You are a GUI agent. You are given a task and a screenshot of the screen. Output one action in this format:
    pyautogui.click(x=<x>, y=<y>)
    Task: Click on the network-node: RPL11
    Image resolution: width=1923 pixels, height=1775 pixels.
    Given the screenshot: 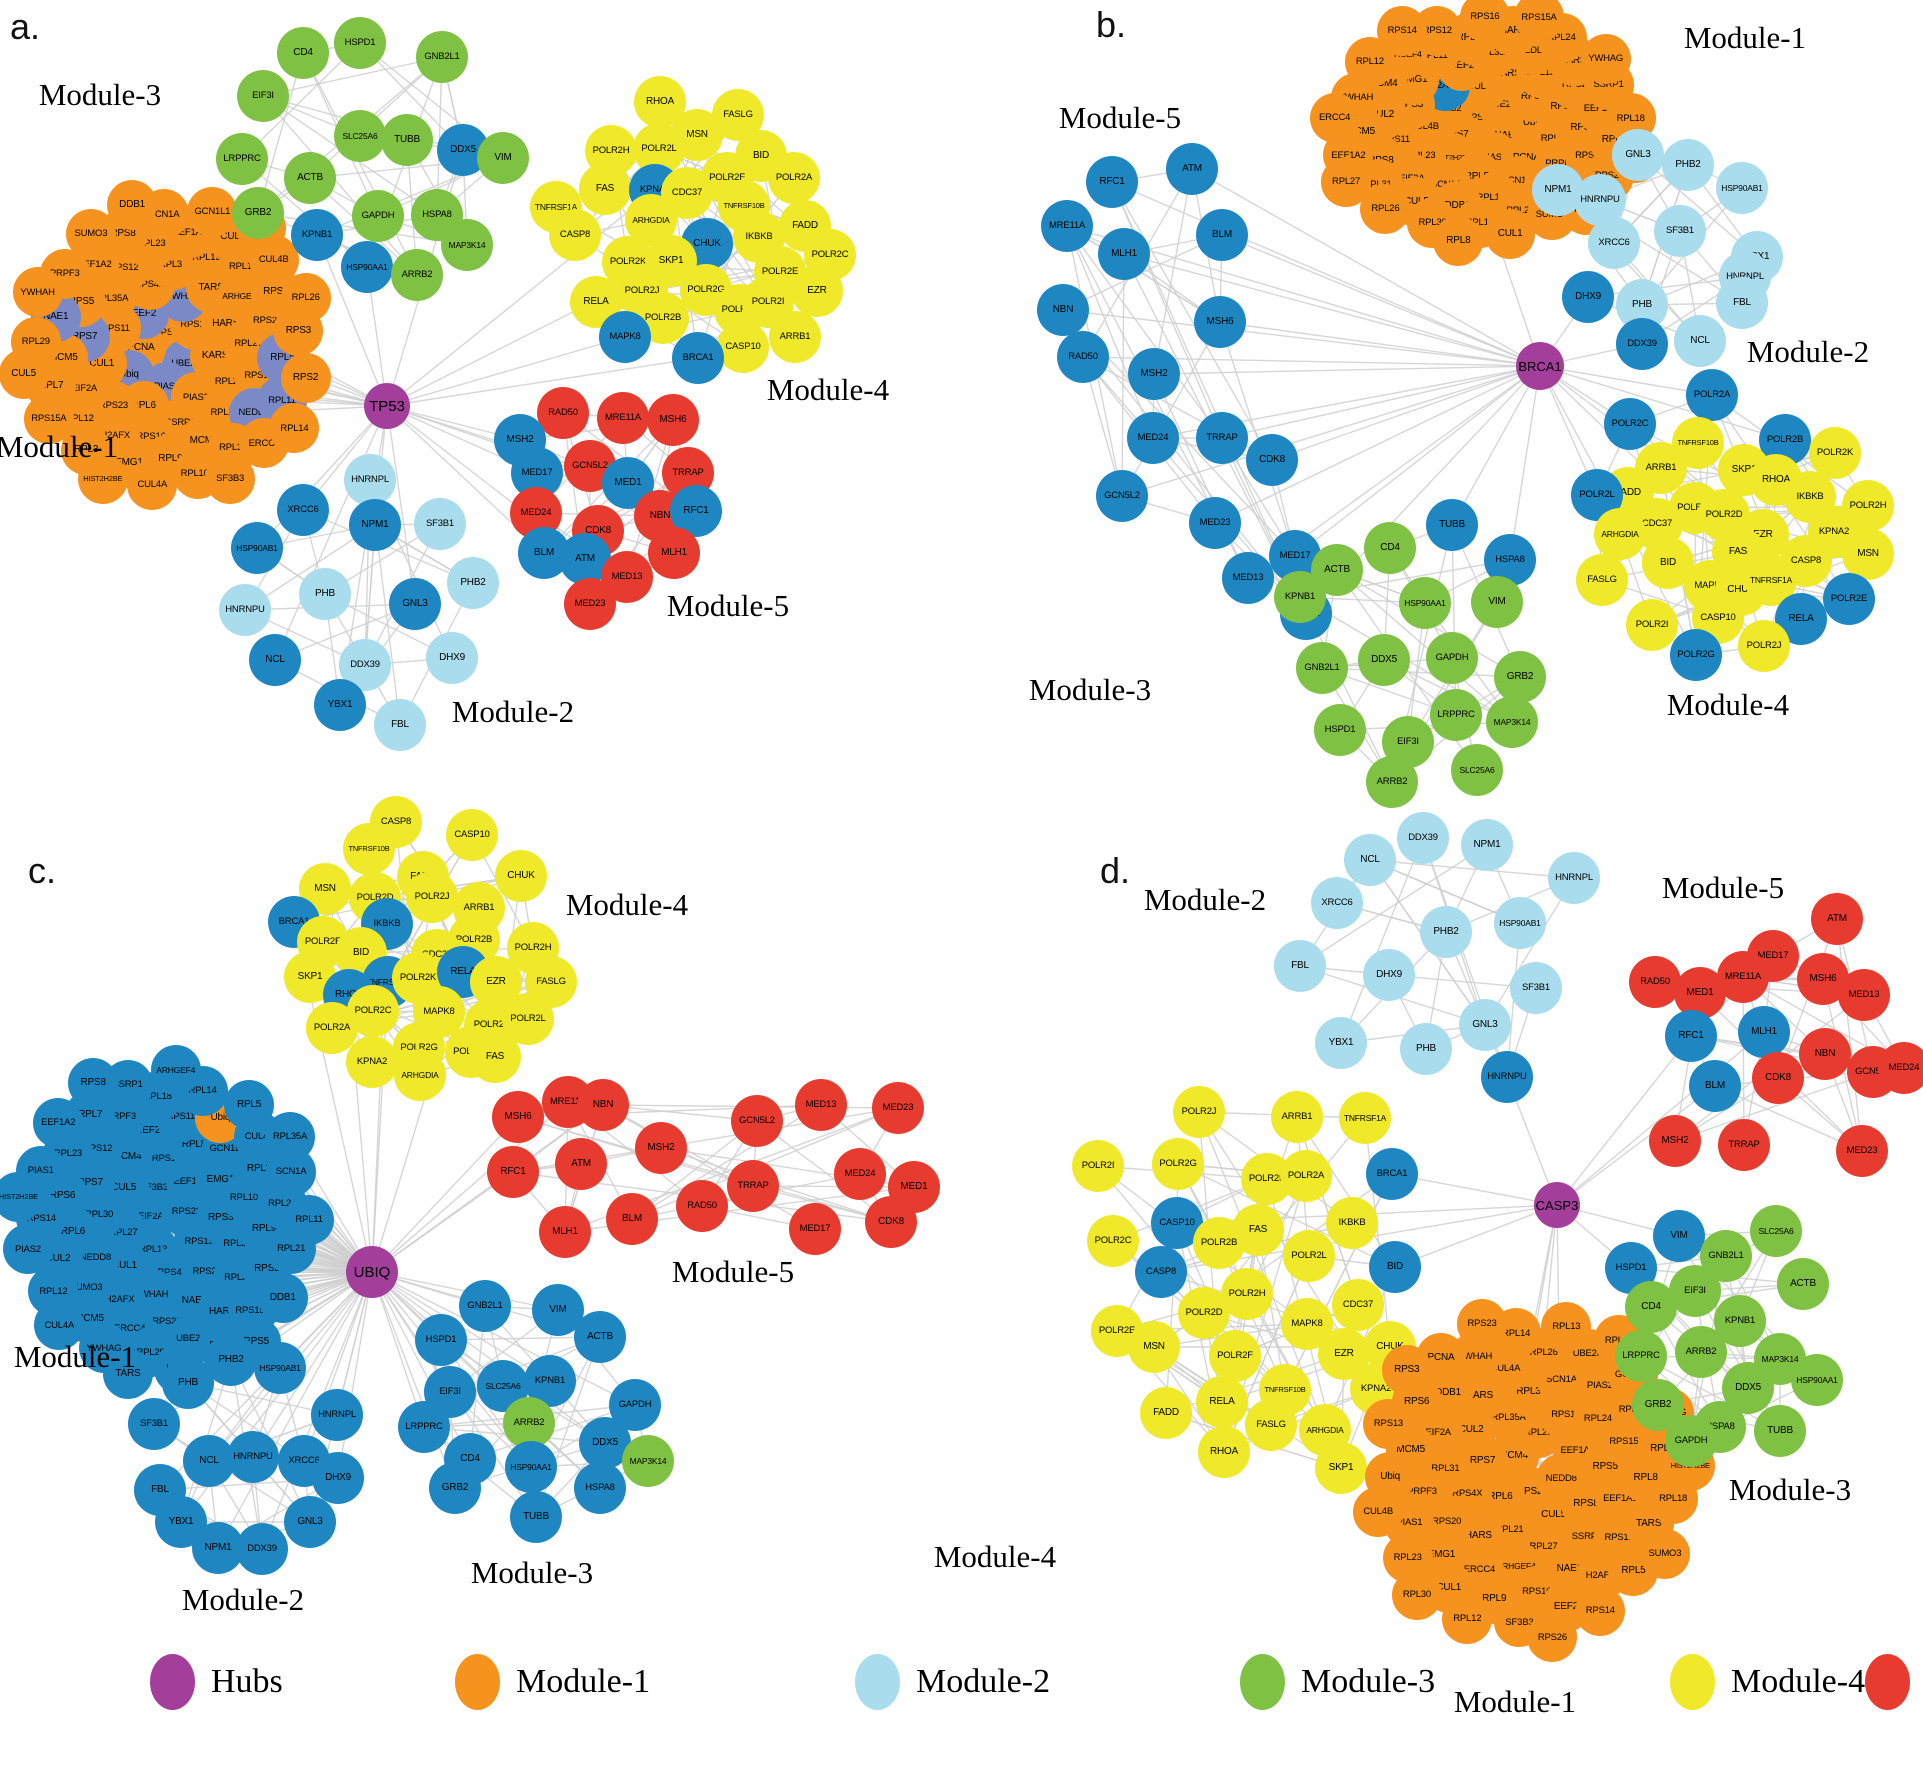 What is the action you would take?
    pyautogui.click(x=309, y=1219)
    